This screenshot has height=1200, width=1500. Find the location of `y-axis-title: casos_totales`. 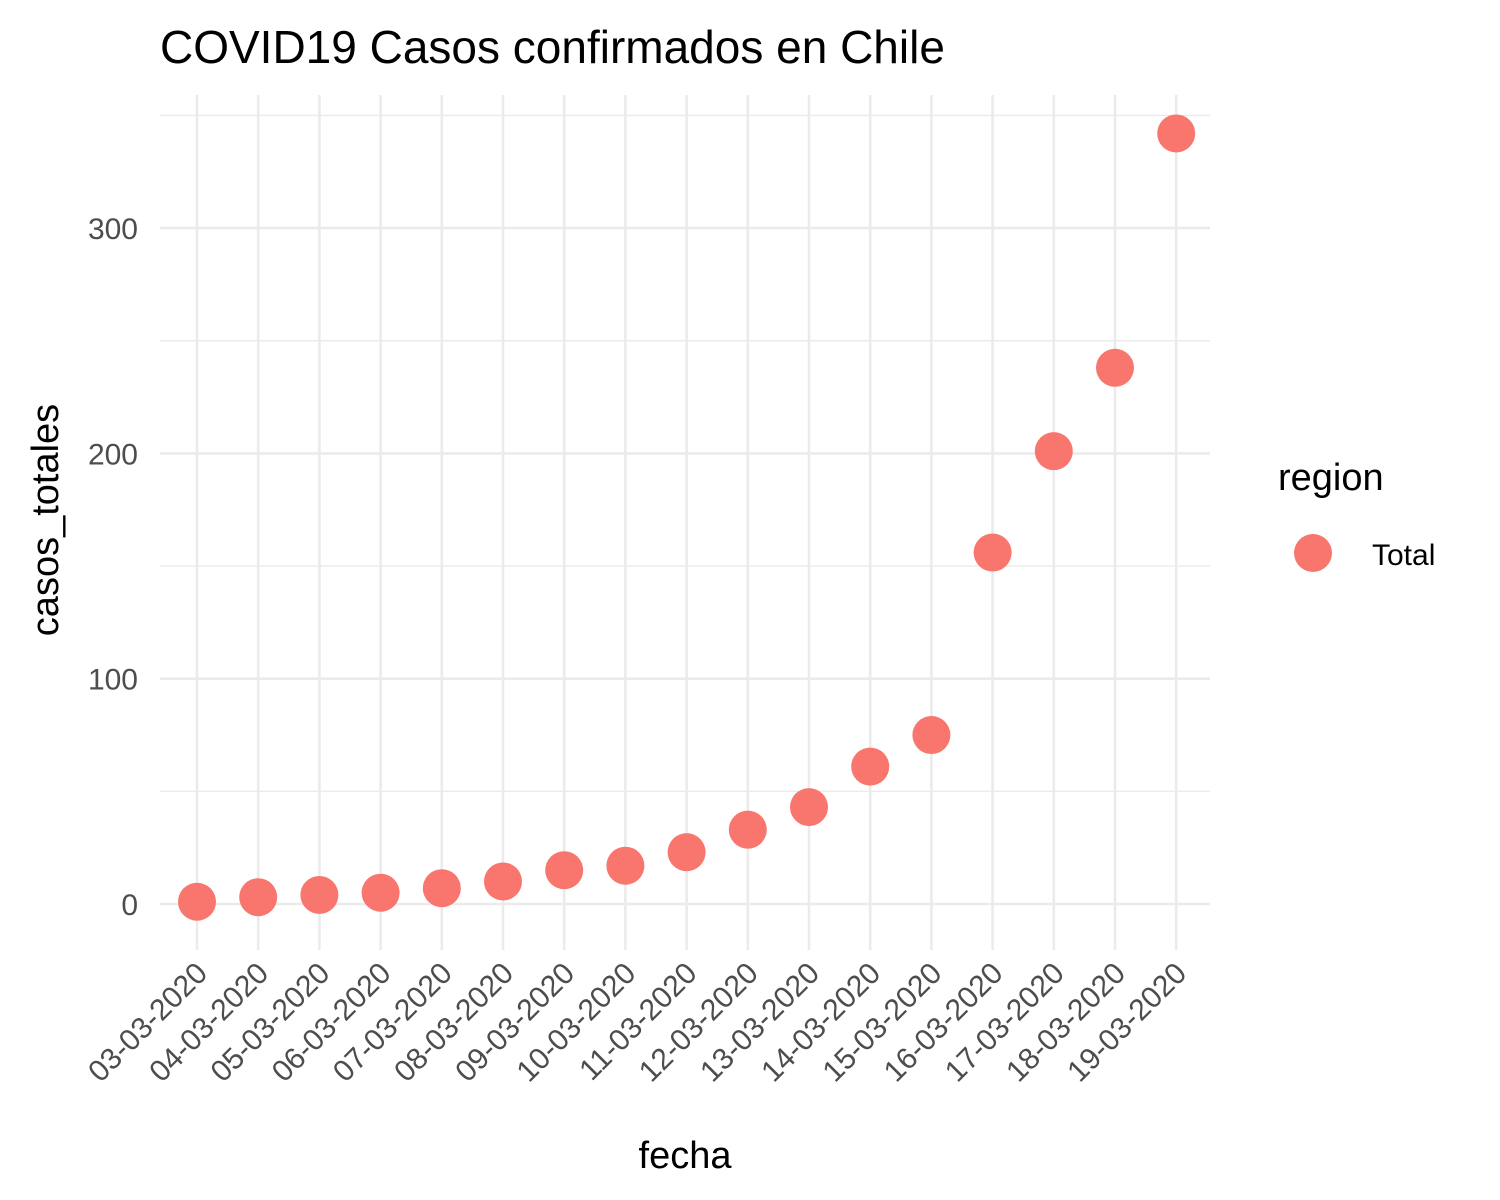

y-axis-title: casos_totales is located at coordinates (46, 520).